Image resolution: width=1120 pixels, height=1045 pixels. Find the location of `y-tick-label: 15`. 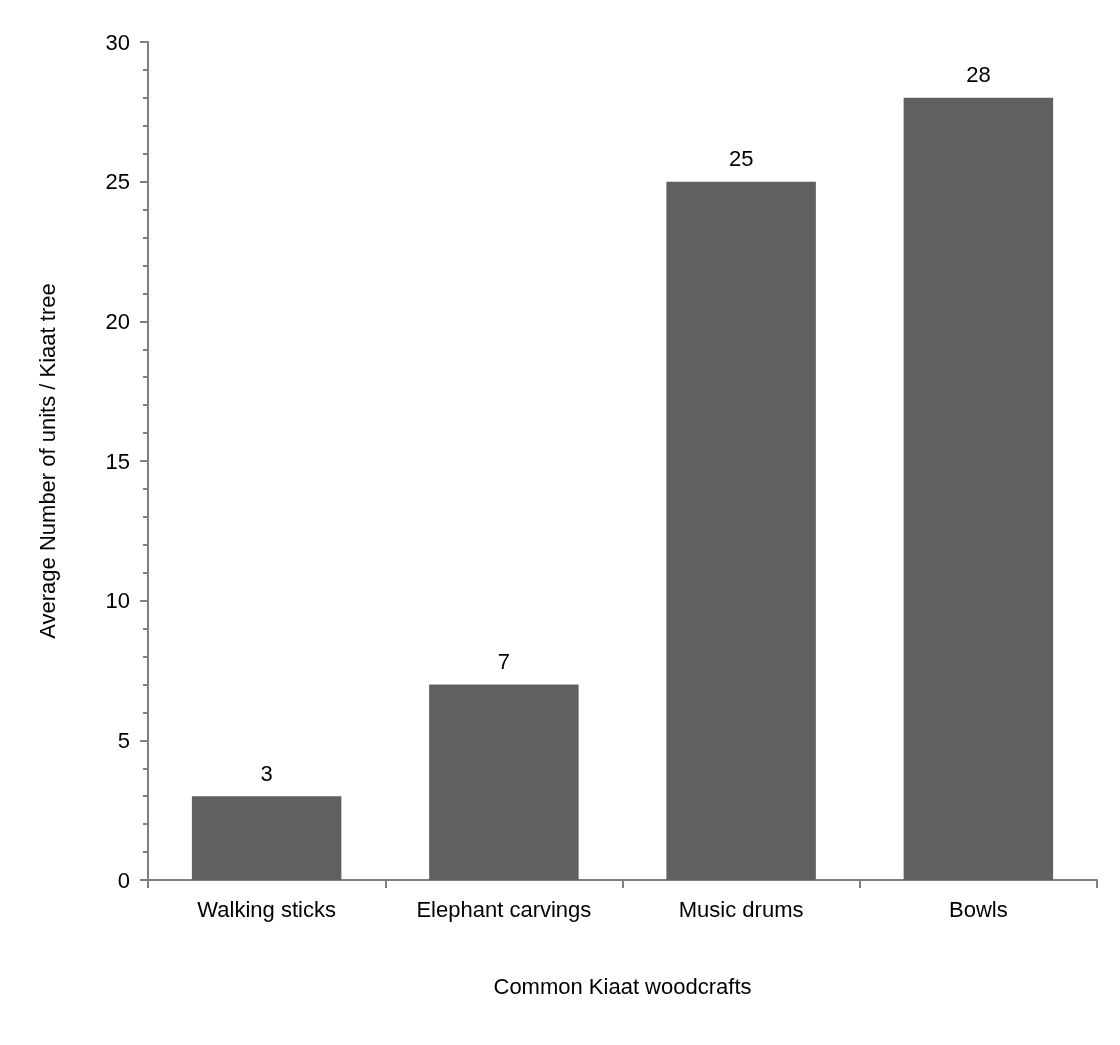

y-tick-label: 15 is located at coordinates (117, 461).